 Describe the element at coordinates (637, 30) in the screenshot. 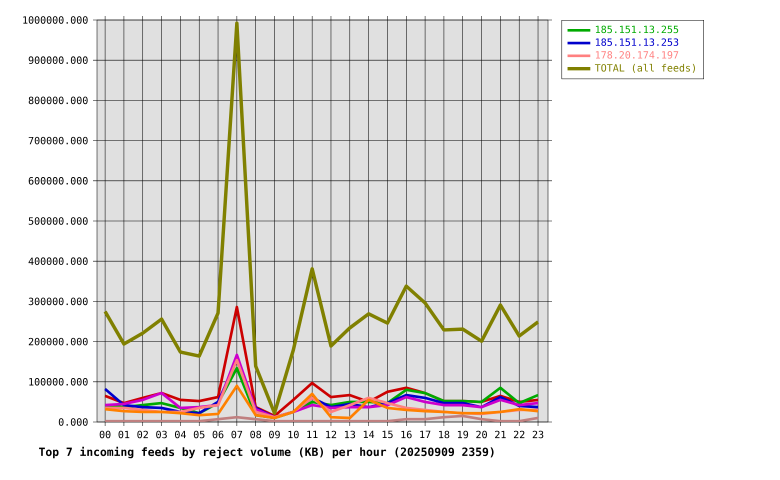

I see `legend-label: 185.151.13.255` at that location.